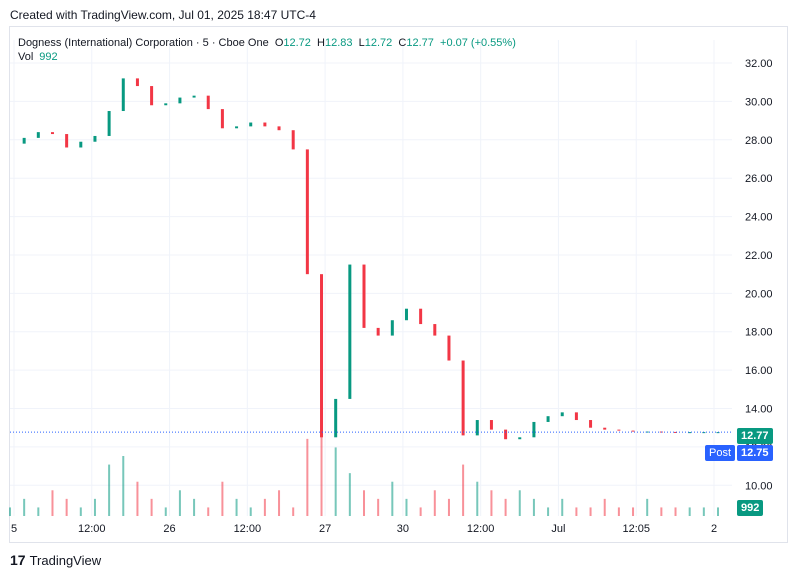  Describe the element at coordinates (636, 529) in the screenshot. I see `x-tick-label: 12:05` at that location.